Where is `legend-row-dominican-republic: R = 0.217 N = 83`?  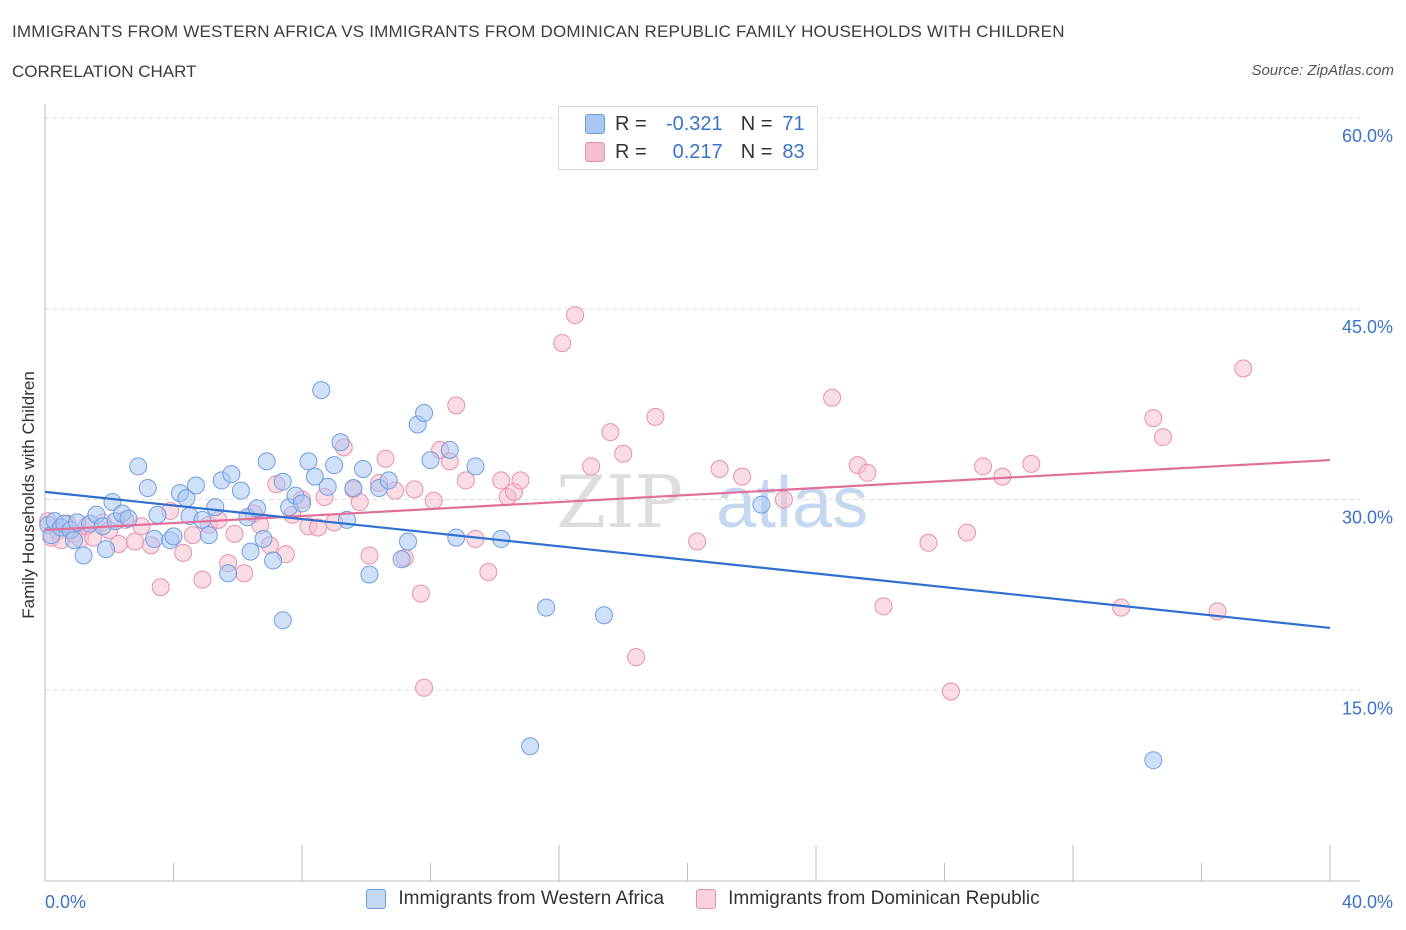
legend-row-dominican-republic: R = 0.217 N = 83 is located at coordinates (695, 152).